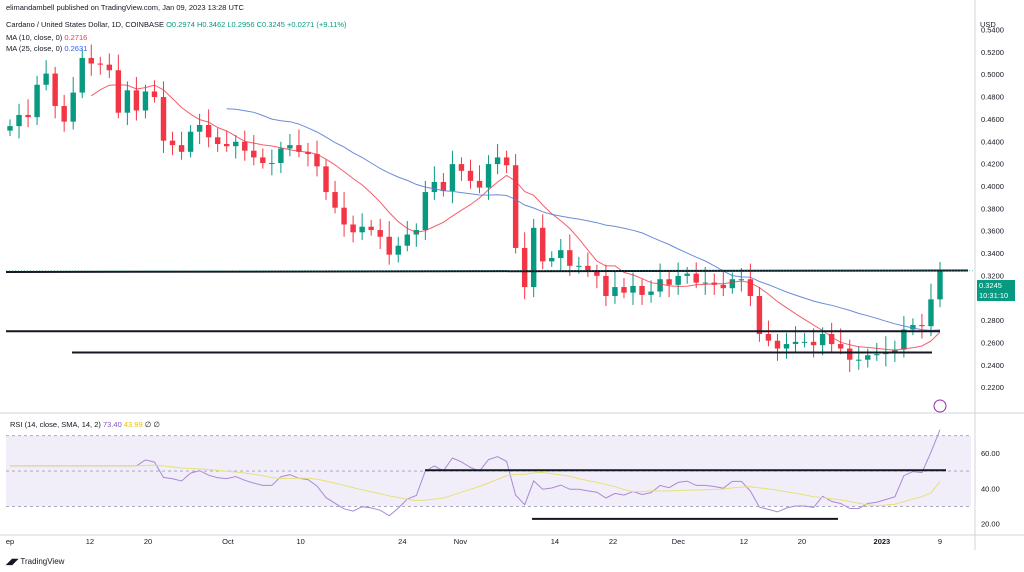 This screenshot has width=1024, height=572. Describe the element at coordinates (46, 37) in the screenshot. I see `ma10-legend: MA (10, close, 0) 0.2716` at that location.